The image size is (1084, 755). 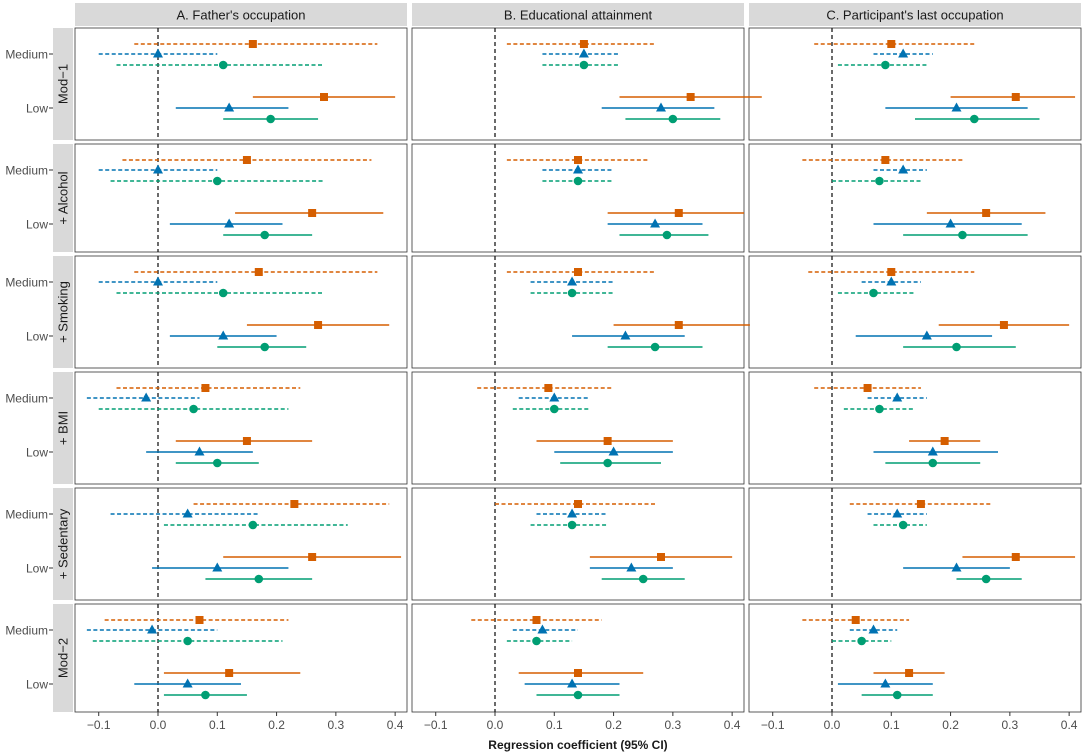 I want to click on row-strip-label-5: + Sedentary, so click(x=63, y=543).